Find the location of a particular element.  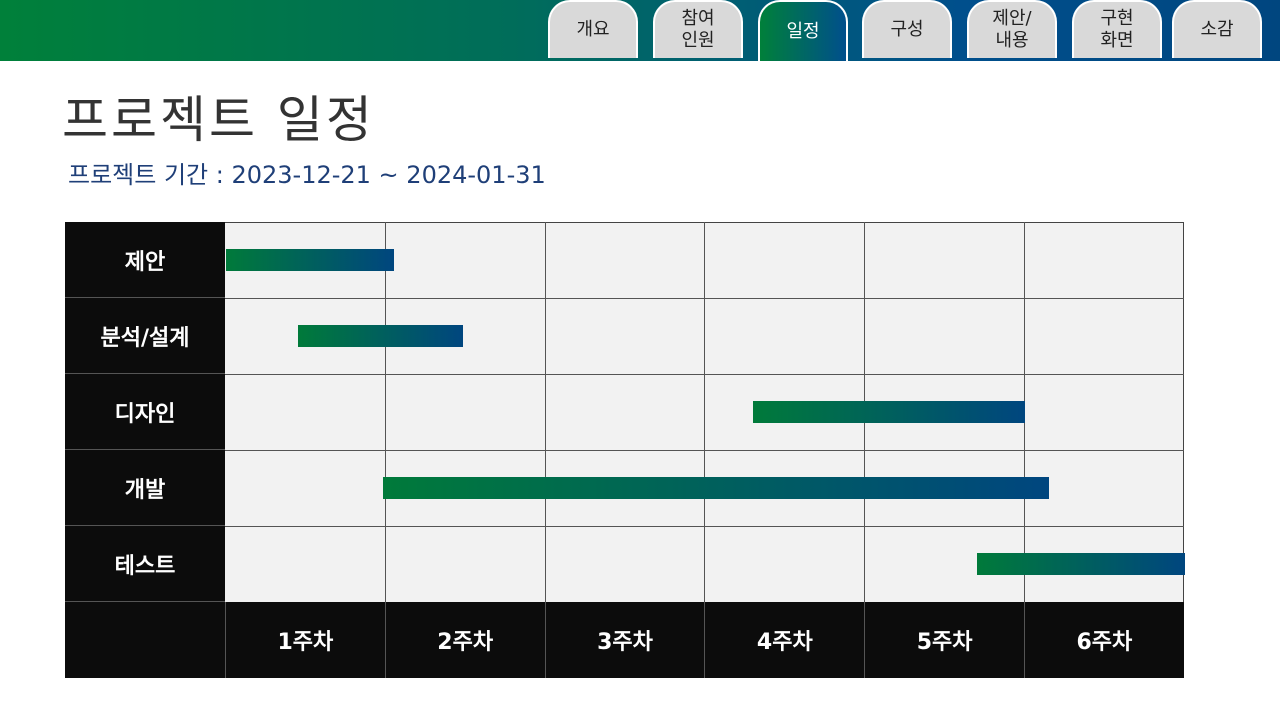

week-label: 3주차 is located at coordinates (624, 640).